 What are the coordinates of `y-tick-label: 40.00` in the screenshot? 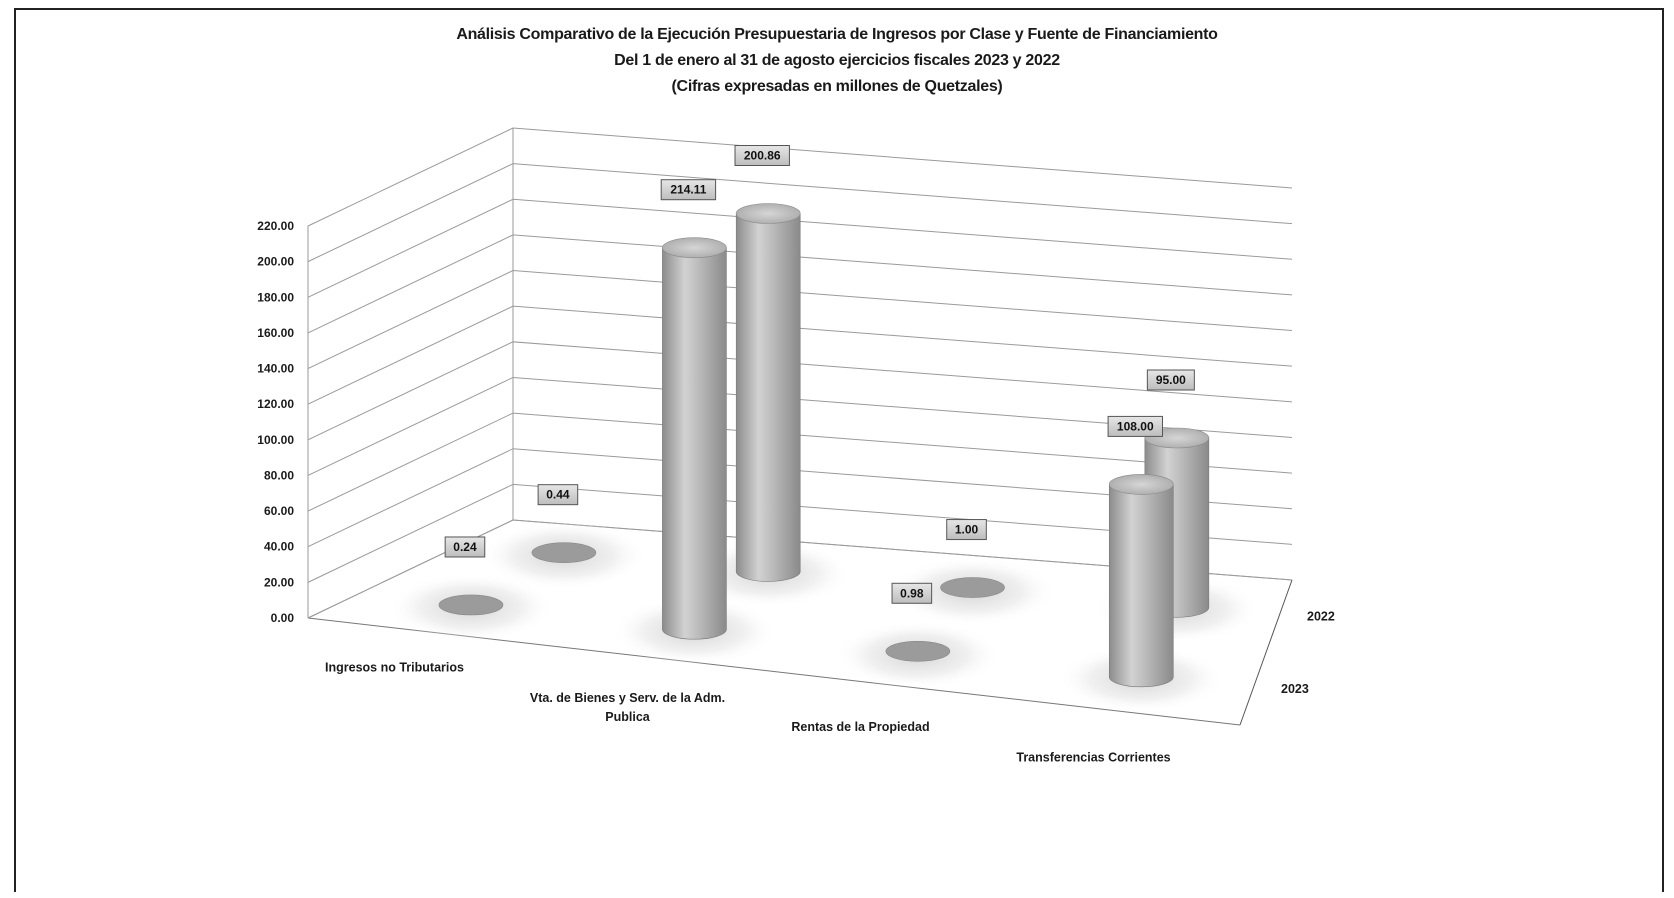 It's located at (279, 547).